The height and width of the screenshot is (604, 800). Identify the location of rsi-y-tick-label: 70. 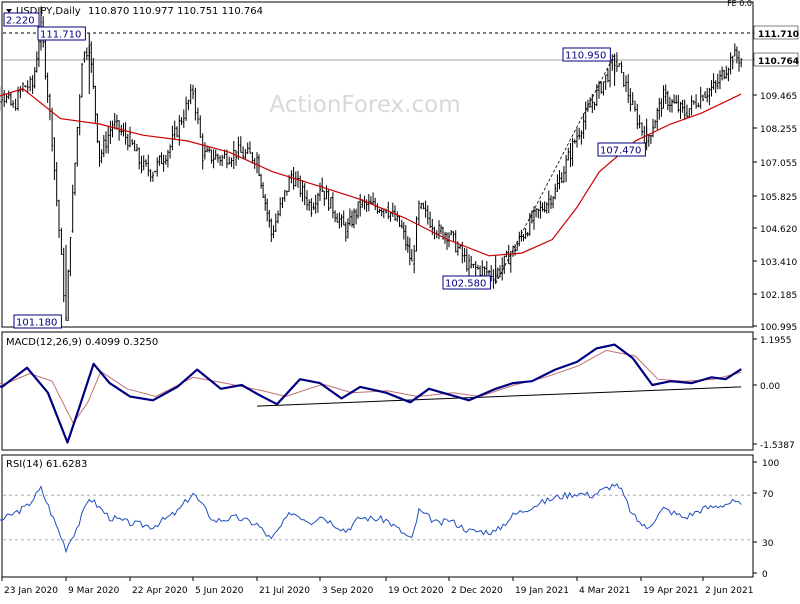
(768, 495).